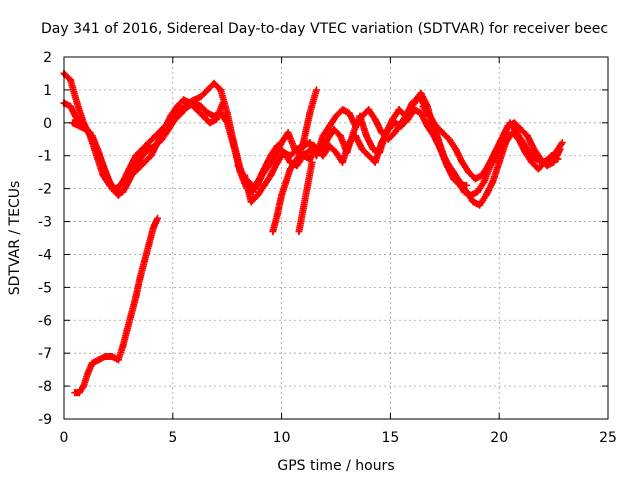  I want to click on y-axis-label: SDTVAR / TECUs, so click(15, 238).